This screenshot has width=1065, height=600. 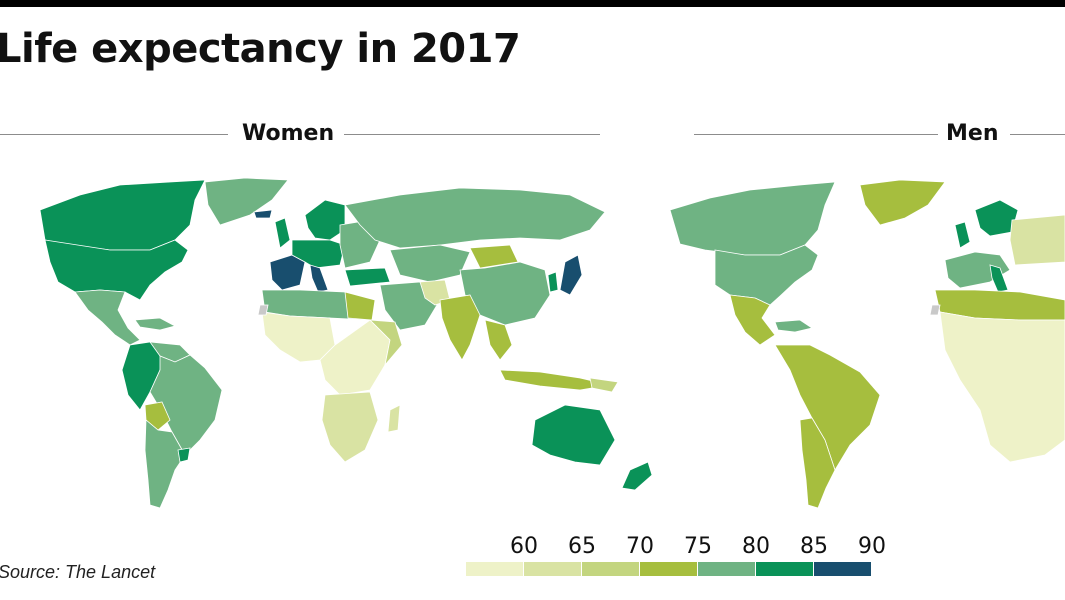 I want to click on region-central-asia, so click(x=430, y=263).